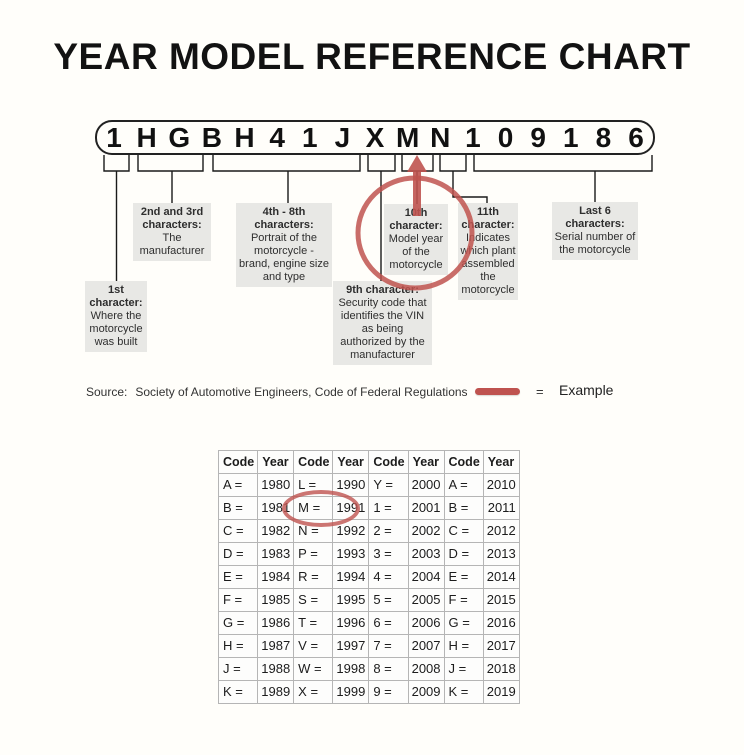 This screenshot has width=744, height=755. What do you see at coordinates (463, 554) in the screenshot?
I see `code-cell: D =` at bounding box center [463, 554].